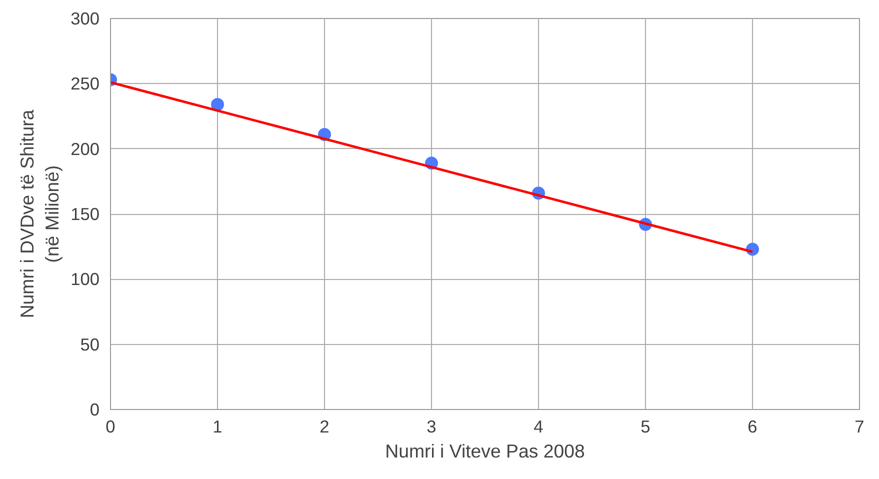  I want to click on y-tick-label: 150, so click(85, 214).